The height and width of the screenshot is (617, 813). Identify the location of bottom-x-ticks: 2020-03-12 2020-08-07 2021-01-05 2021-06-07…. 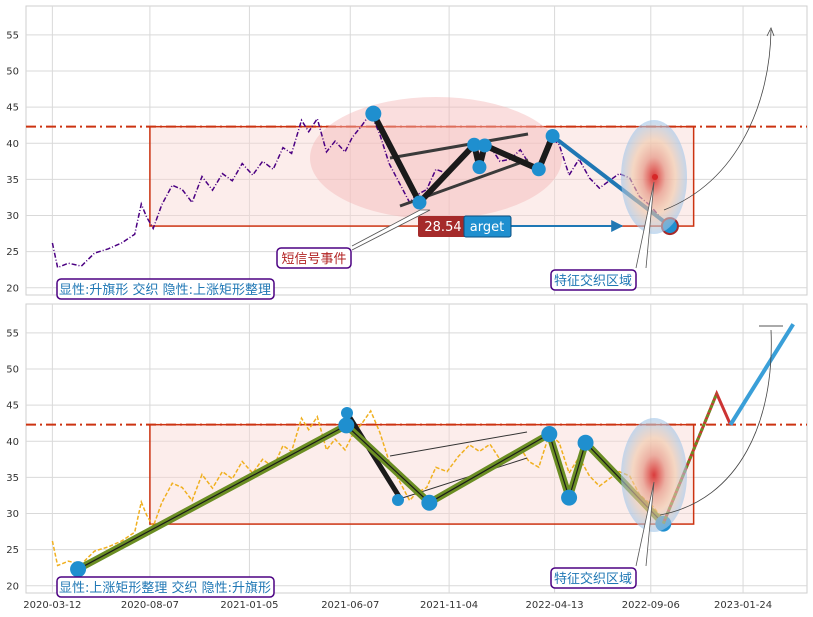
(397, 605).